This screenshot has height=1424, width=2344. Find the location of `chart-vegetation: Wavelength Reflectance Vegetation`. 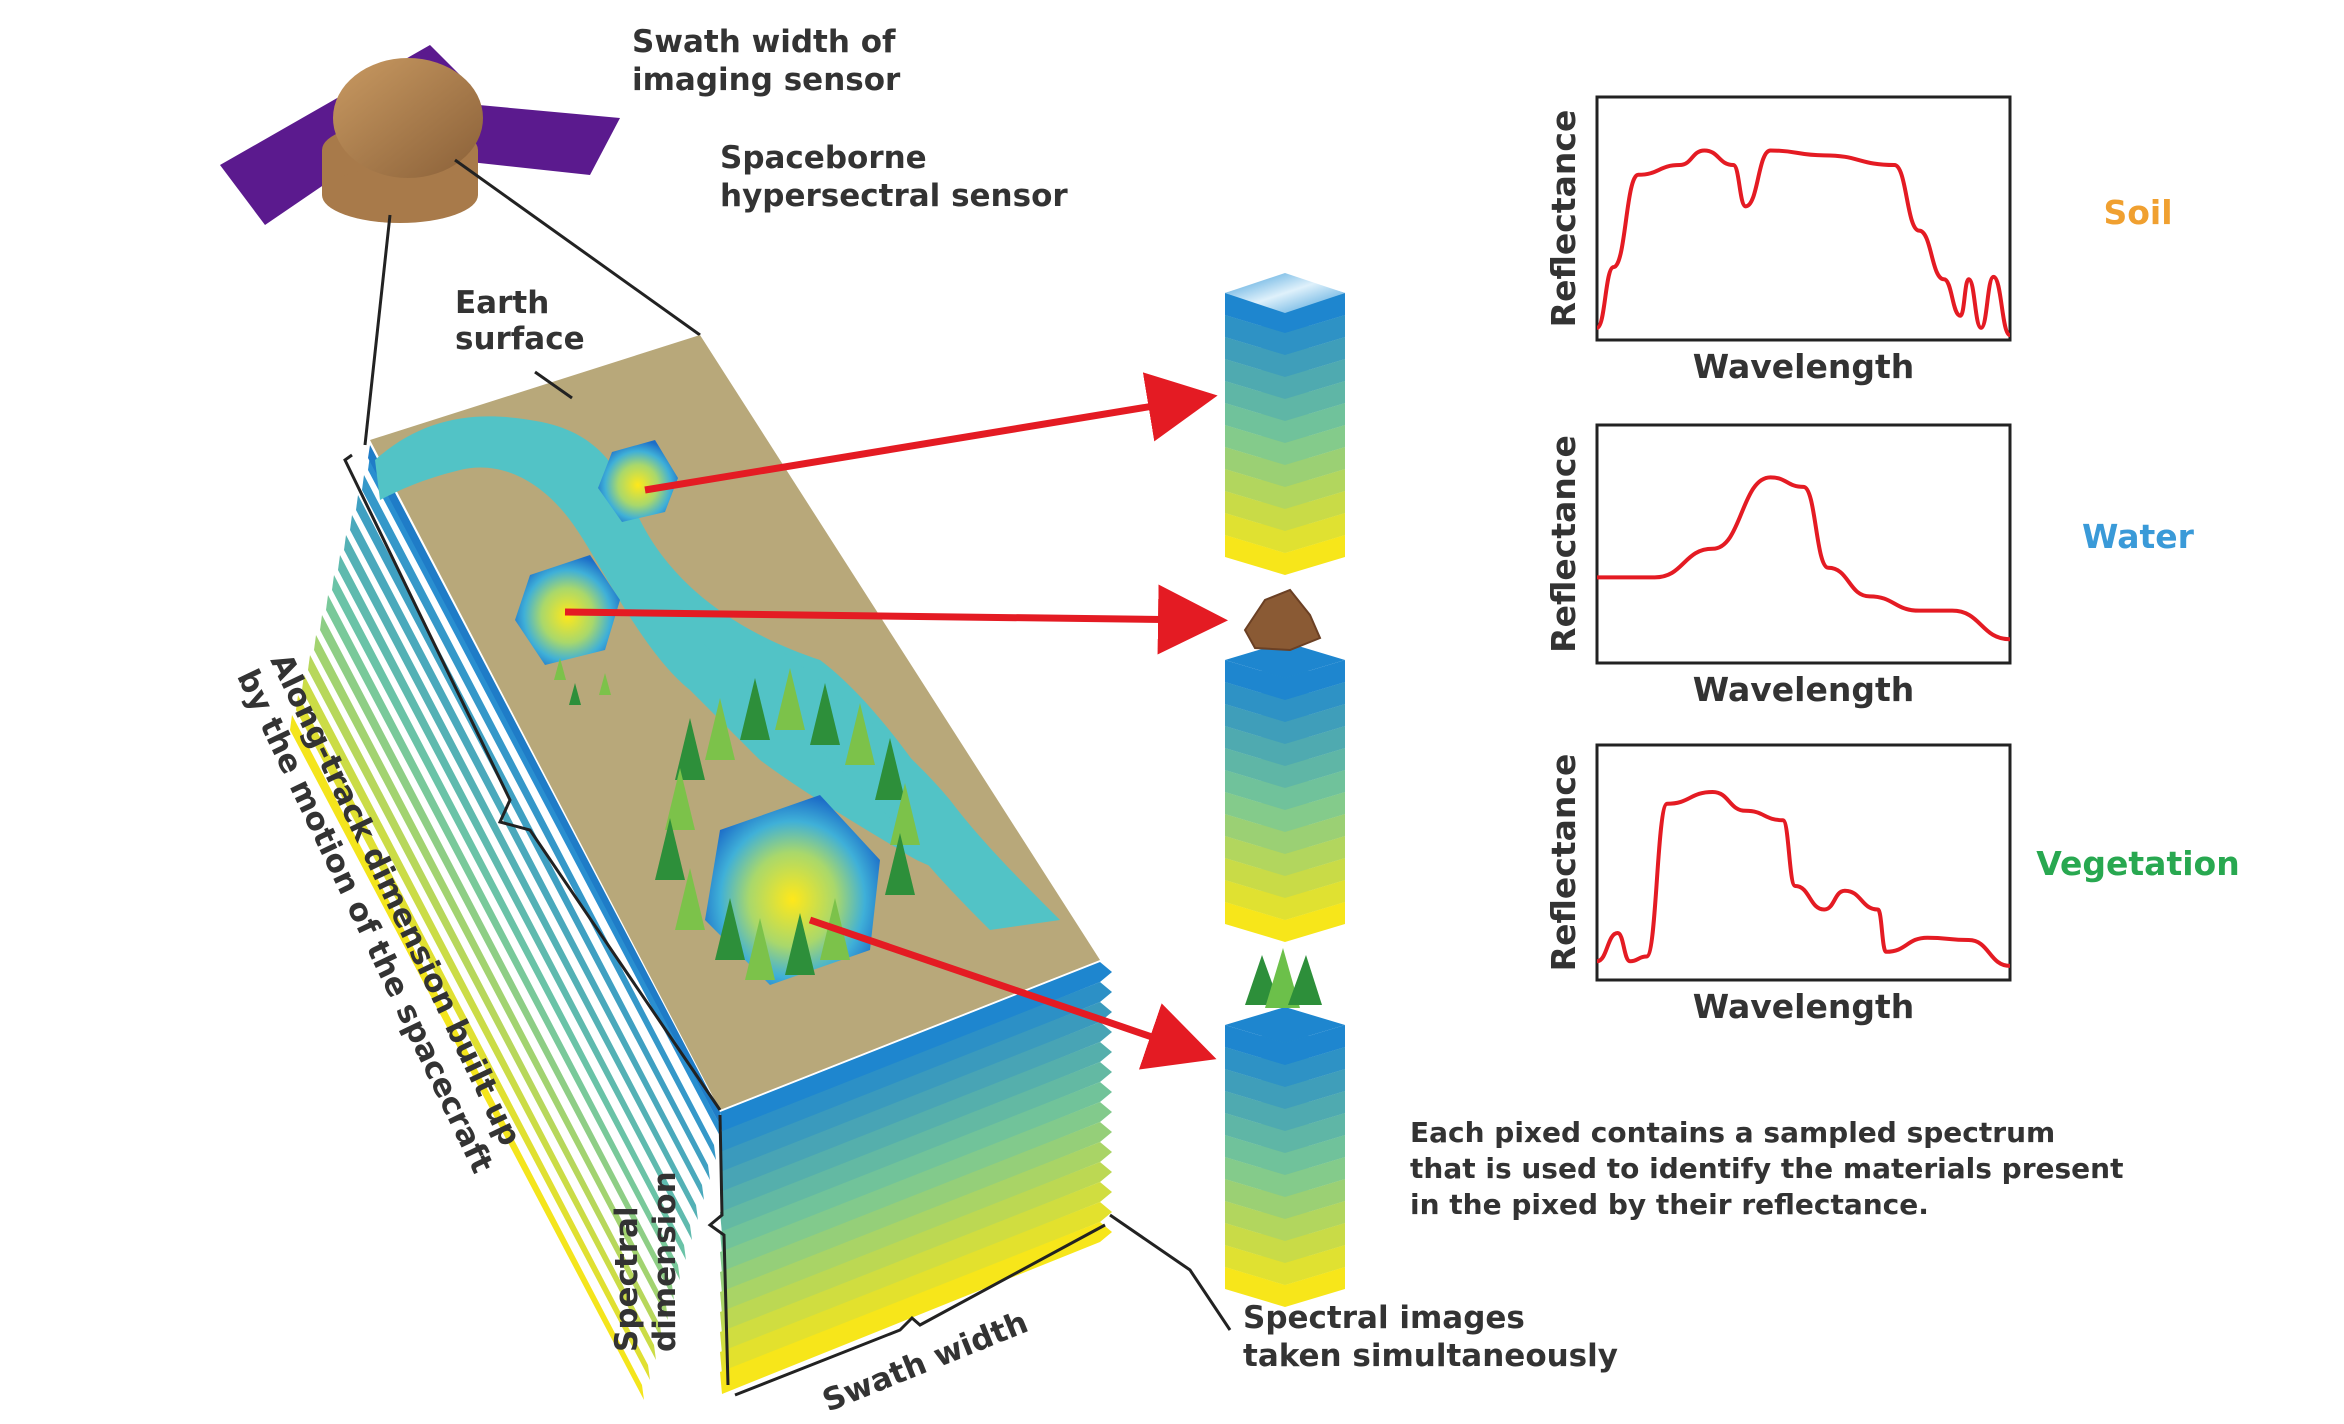

chart-vegetation: Wavelength Reflectance Vegetation is located at coordinates (1892, 884).